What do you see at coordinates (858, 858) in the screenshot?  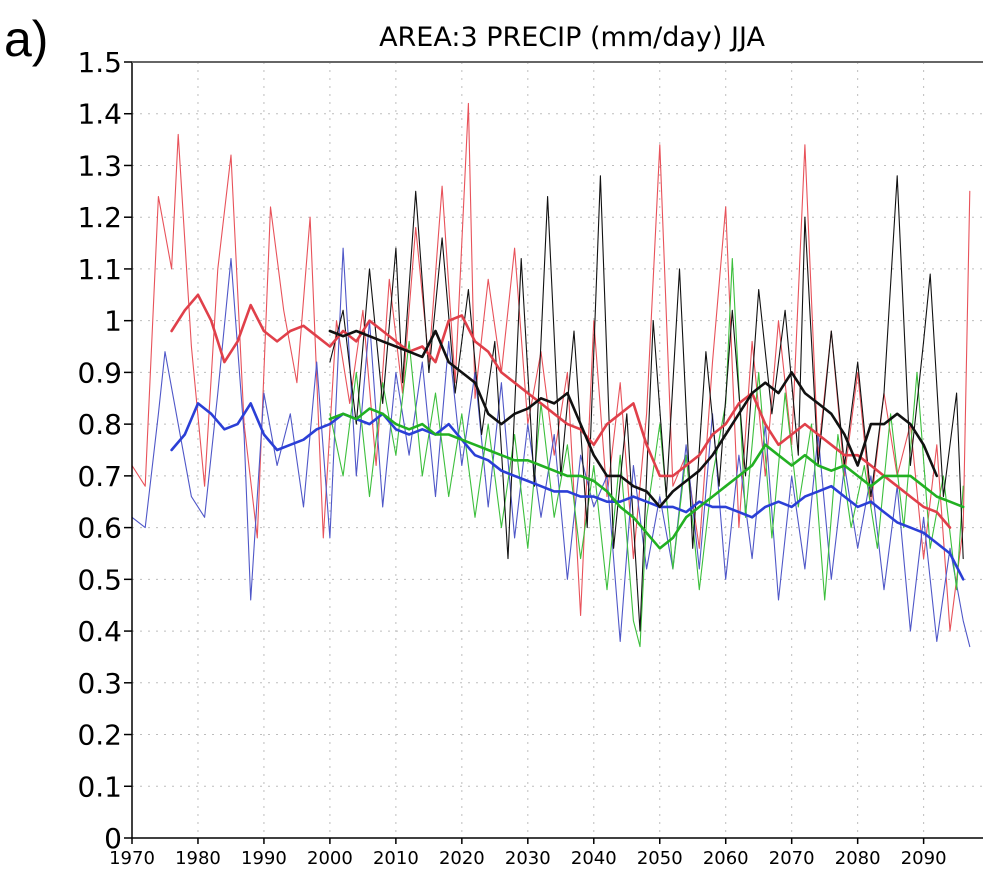 I see `x-tick-label-11: 2080` at bounding box center [858, 858].